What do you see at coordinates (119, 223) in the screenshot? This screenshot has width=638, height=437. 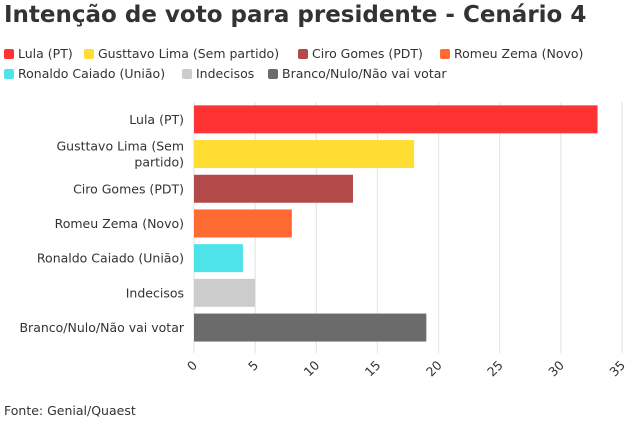 I see `category-label-3: Romeu Zema (Novo)` at bounding box center [119, 223].